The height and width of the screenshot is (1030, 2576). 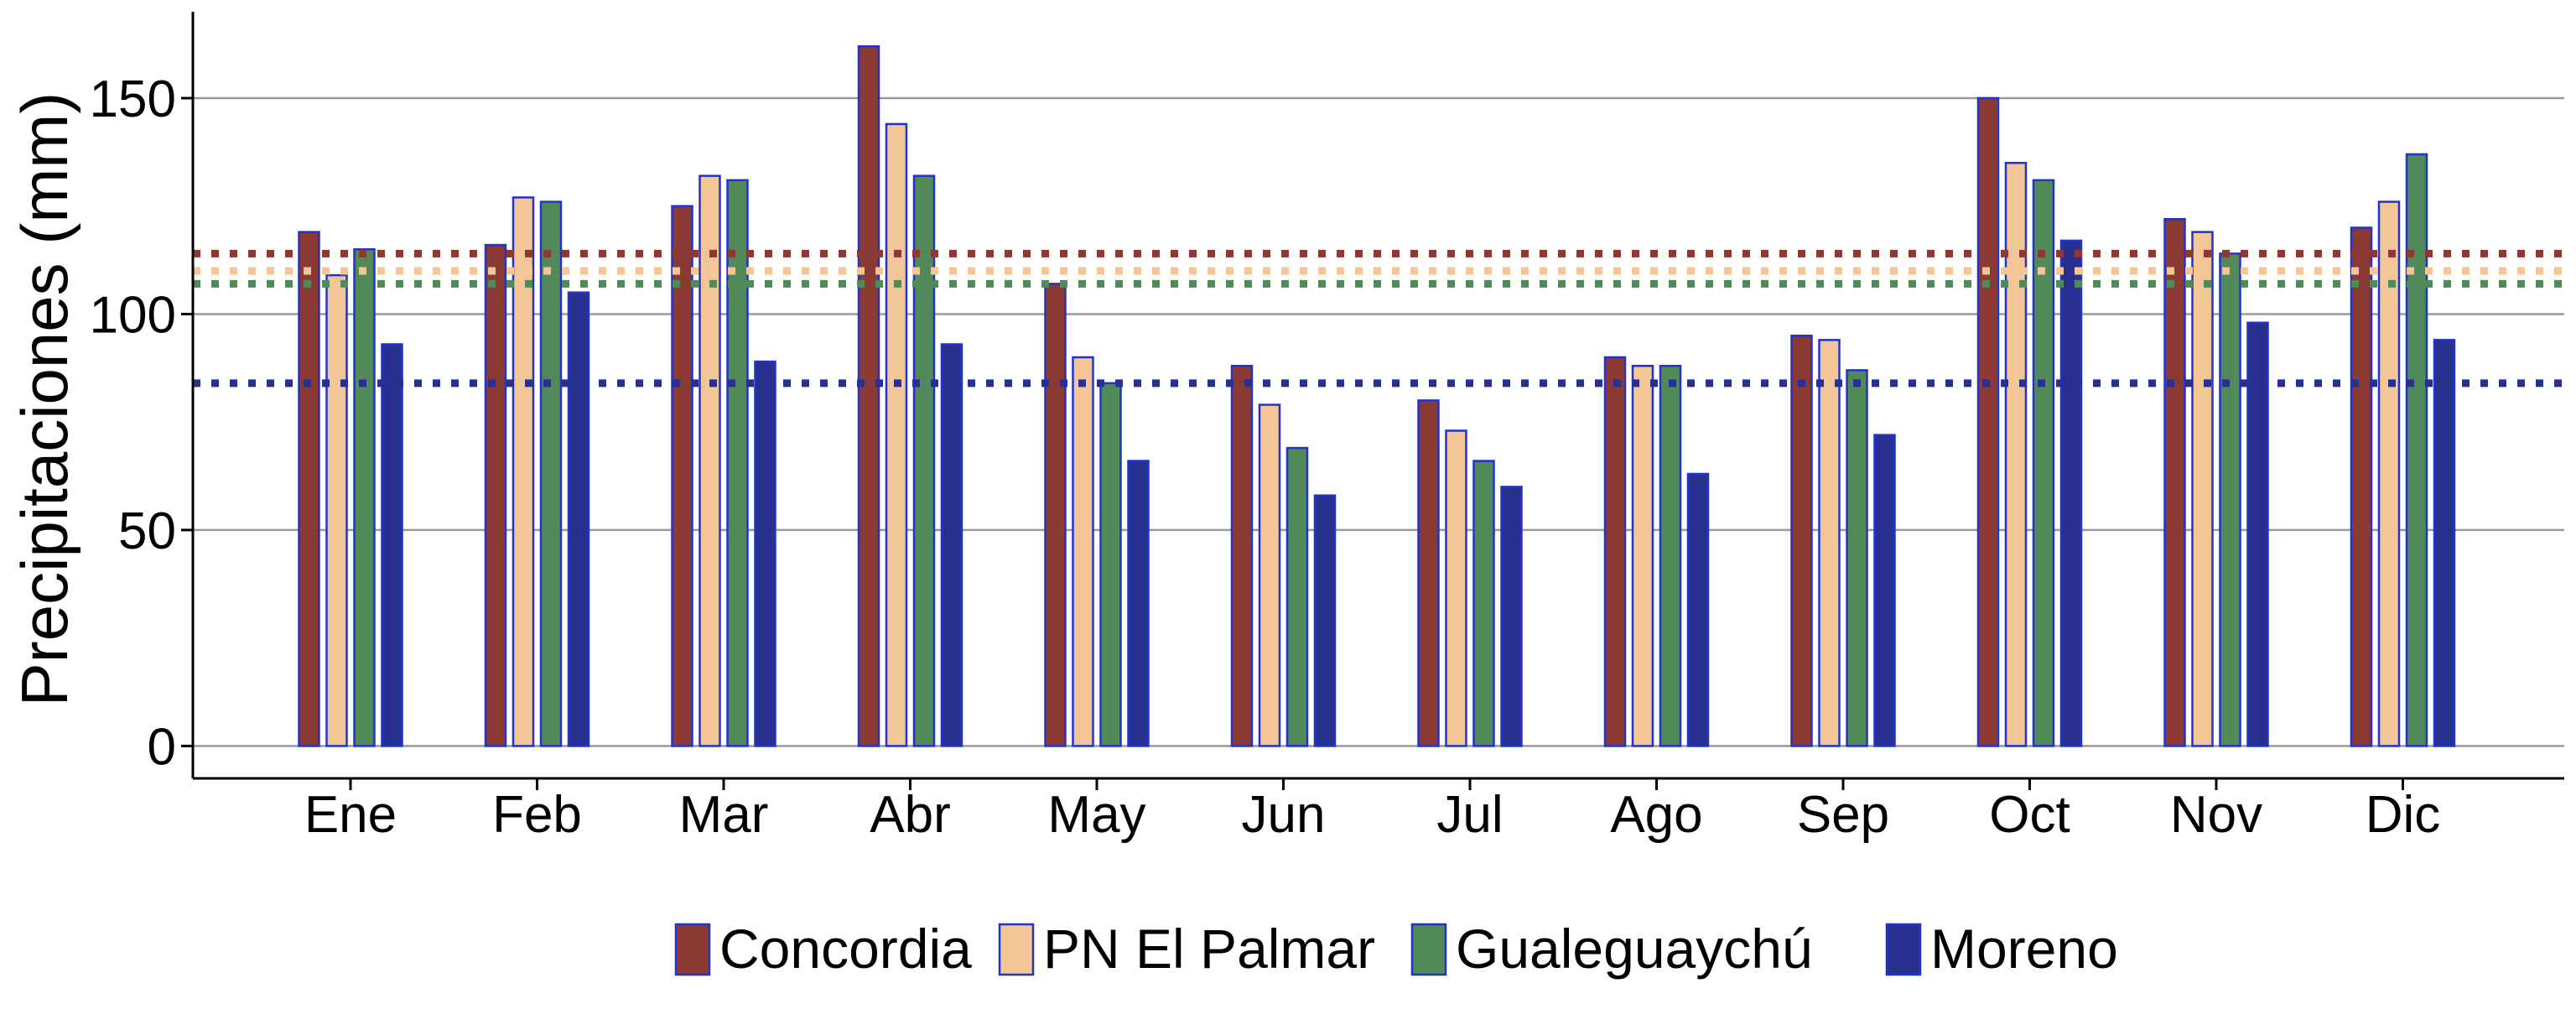 I want to click on legend-item-1: PN El Palmar, so click(x=1186, y=949).